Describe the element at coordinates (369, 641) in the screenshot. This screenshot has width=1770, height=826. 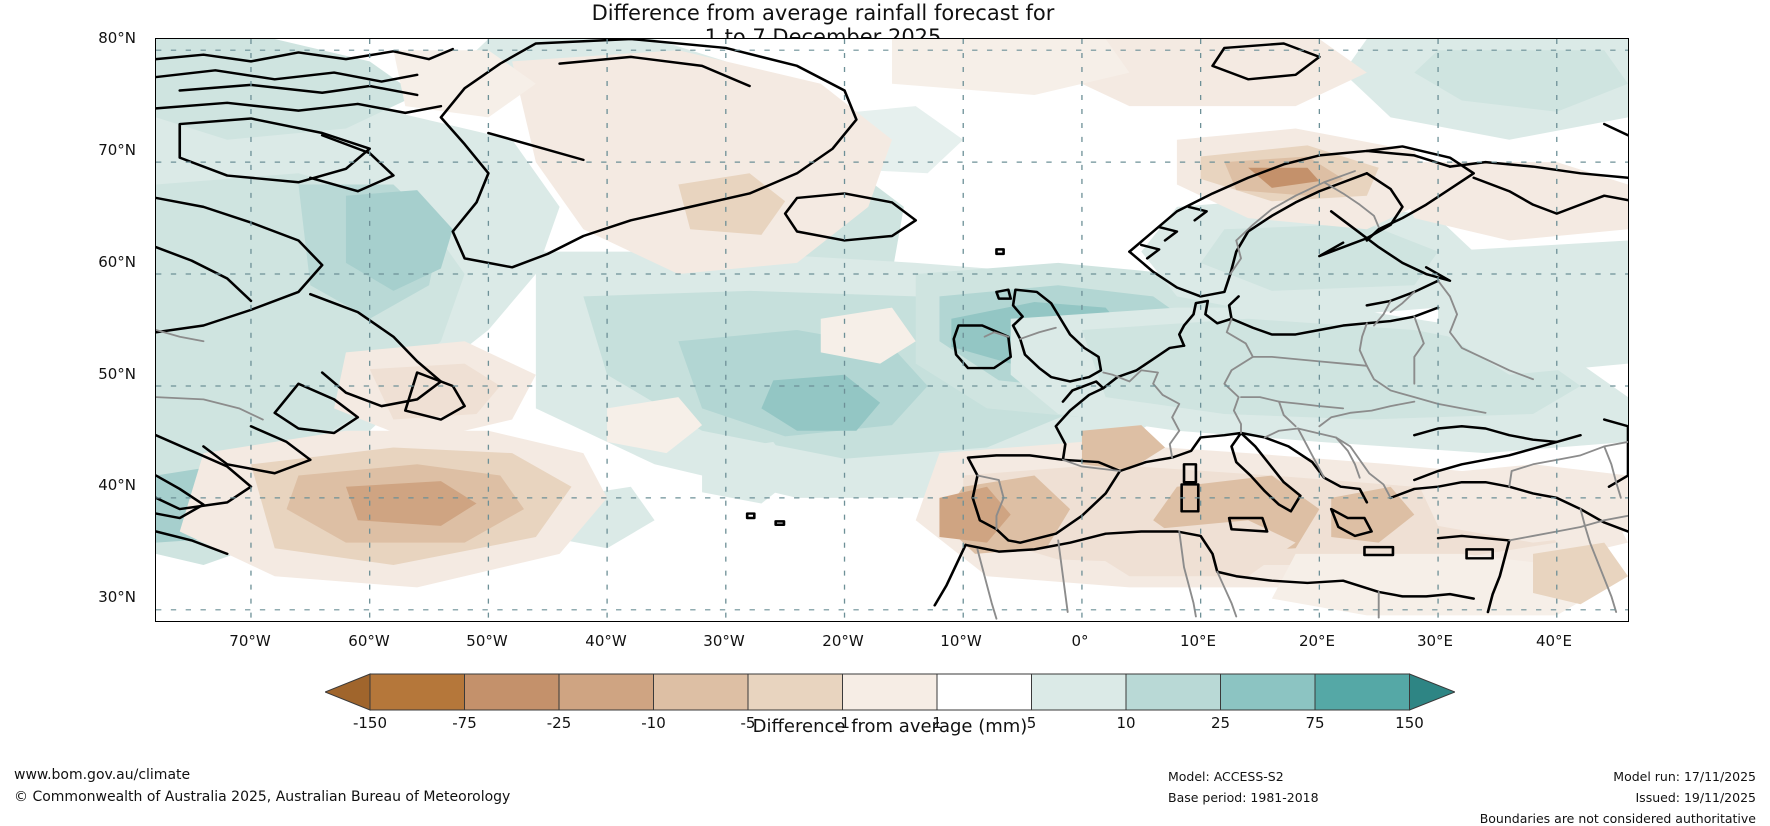
I see `lon-tick-60w: 60°W` at that location.